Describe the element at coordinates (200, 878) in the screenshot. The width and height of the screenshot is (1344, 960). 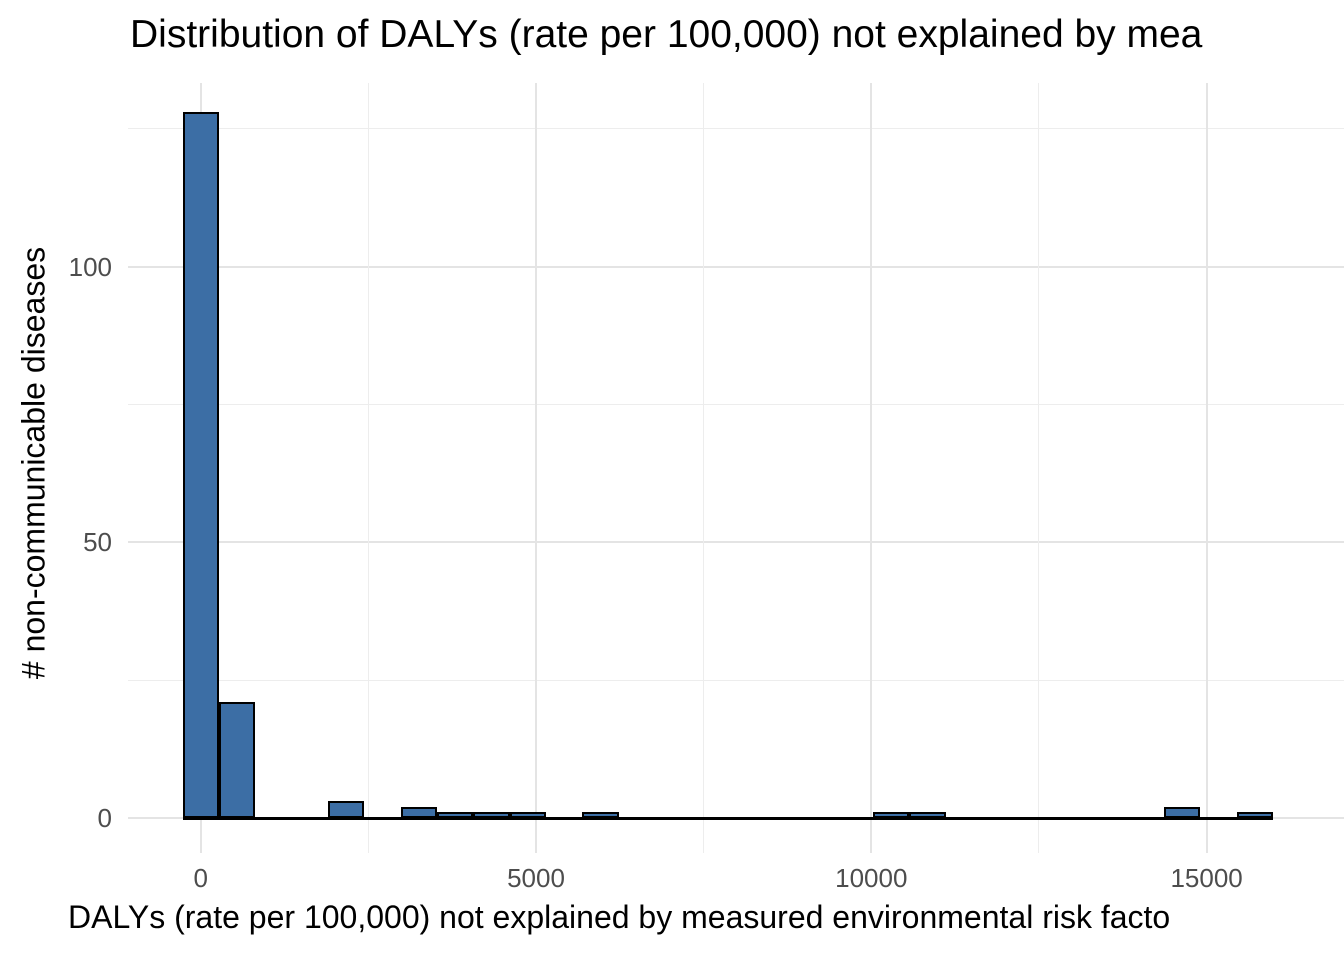
I see `x-tick-label: 0` at that location.